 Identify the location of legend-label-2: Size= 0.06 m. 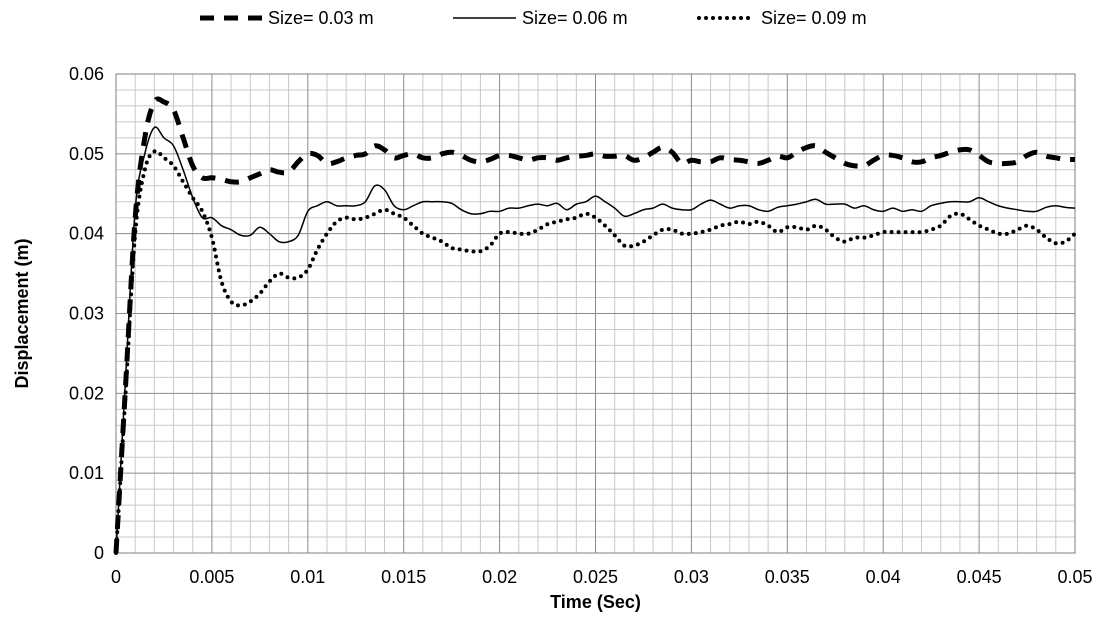
(575, 18).